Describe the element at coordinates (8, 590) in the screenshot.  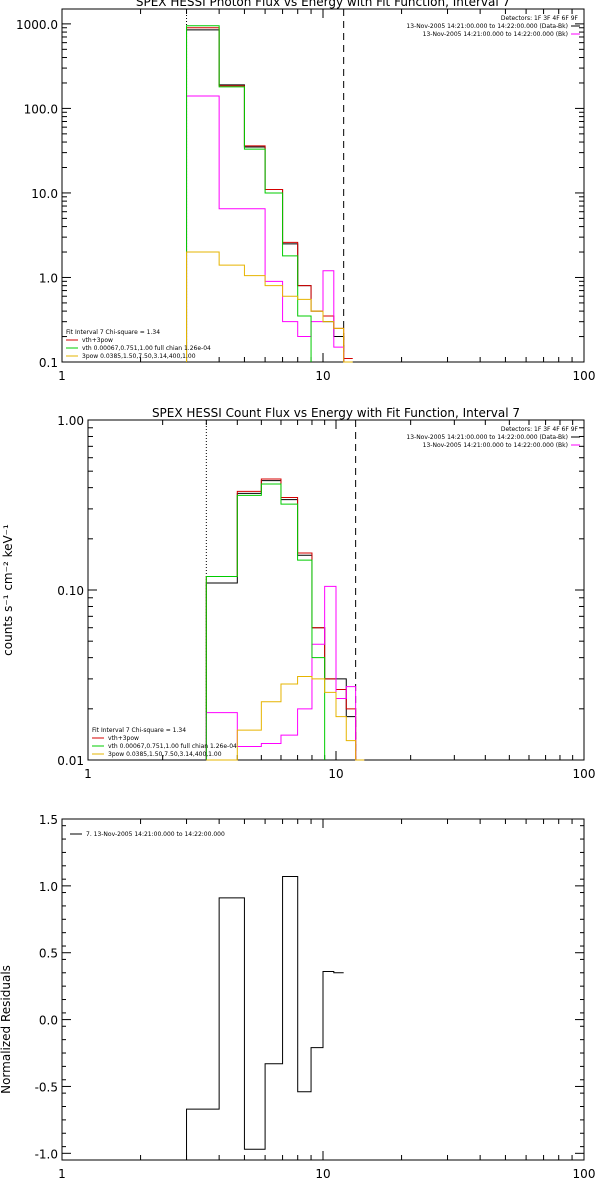
I see `panel2-y-axis-label: counts s⁻¹ cm⁻² keV⁻¹` at that location.